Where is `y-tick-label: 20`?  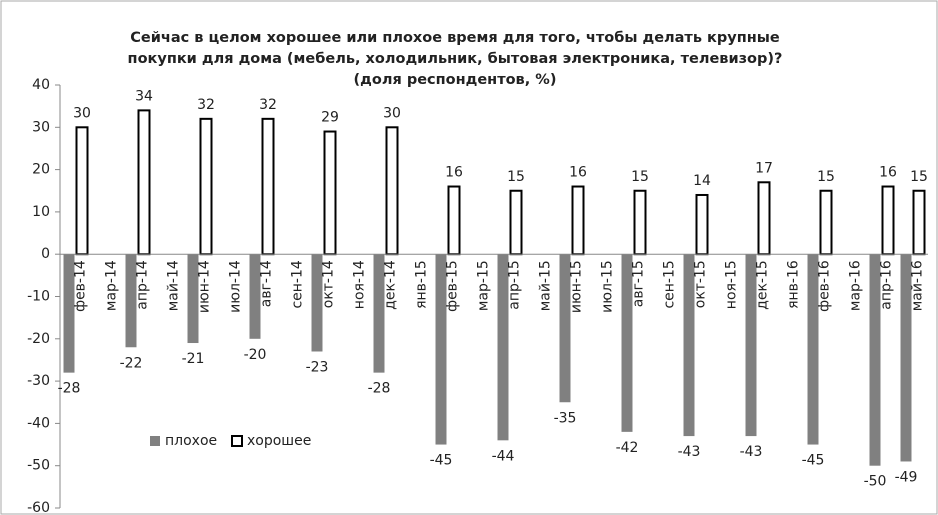
y-tick-label: 20 is located at coordinates (41, 170).